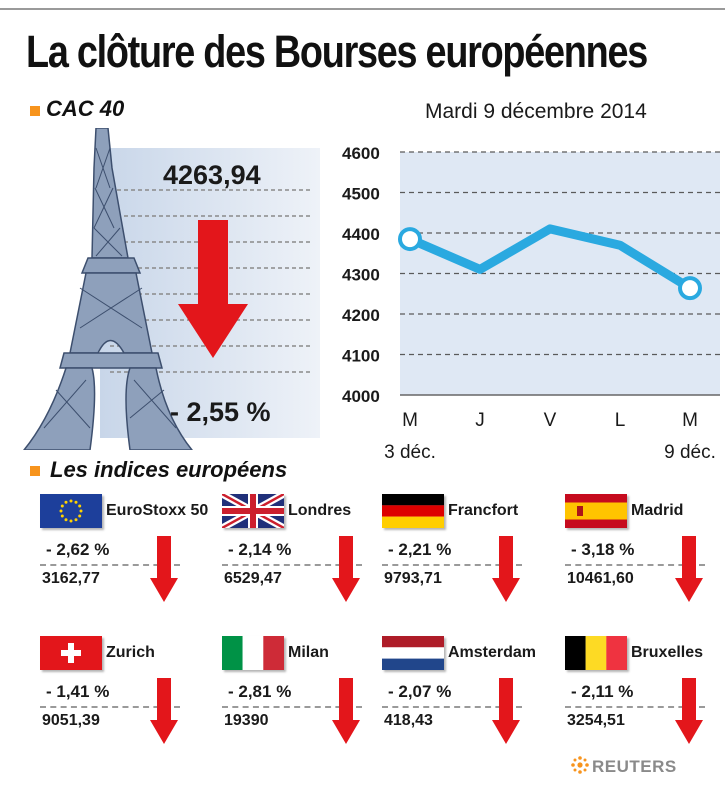 The height and width of the screenshot is (800, 725). Describe the element at coordinates (413, 578) in the screenshot. I see `index-value: 9793,71` at that location.